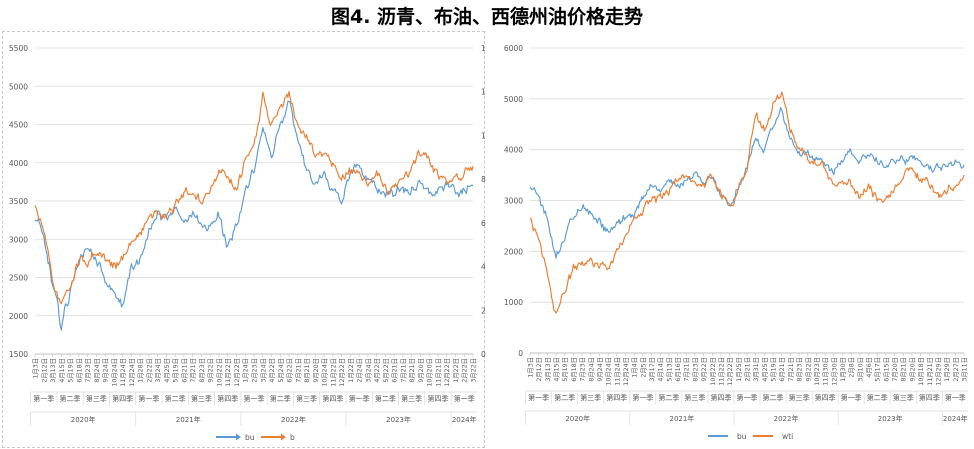  I want to click on x-tick-label: 8月23日, so click(800, 369).